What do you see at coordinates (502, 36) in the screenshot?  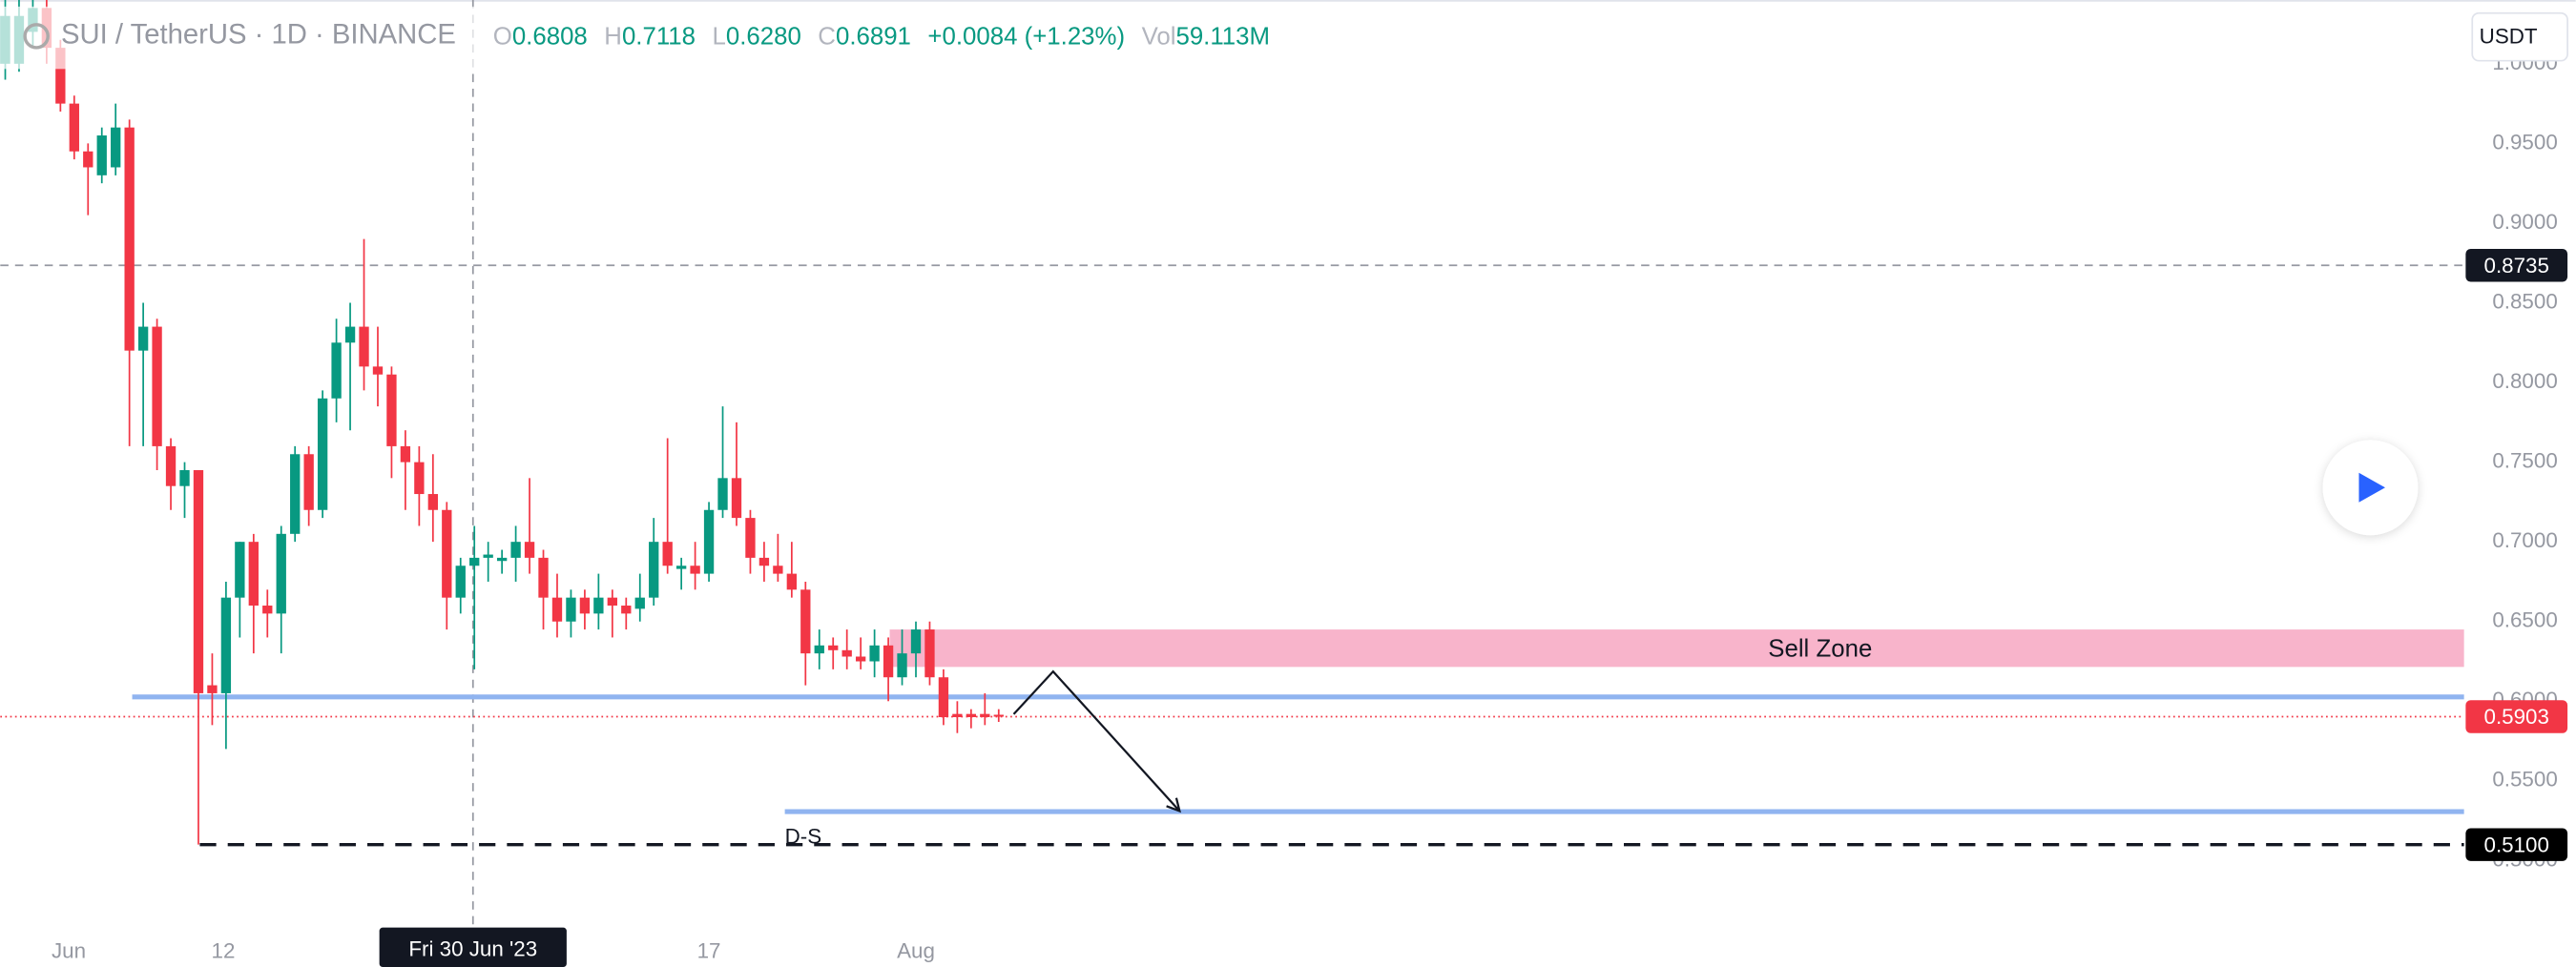 I see `legend-label: O` at bounding box center [502, 36].